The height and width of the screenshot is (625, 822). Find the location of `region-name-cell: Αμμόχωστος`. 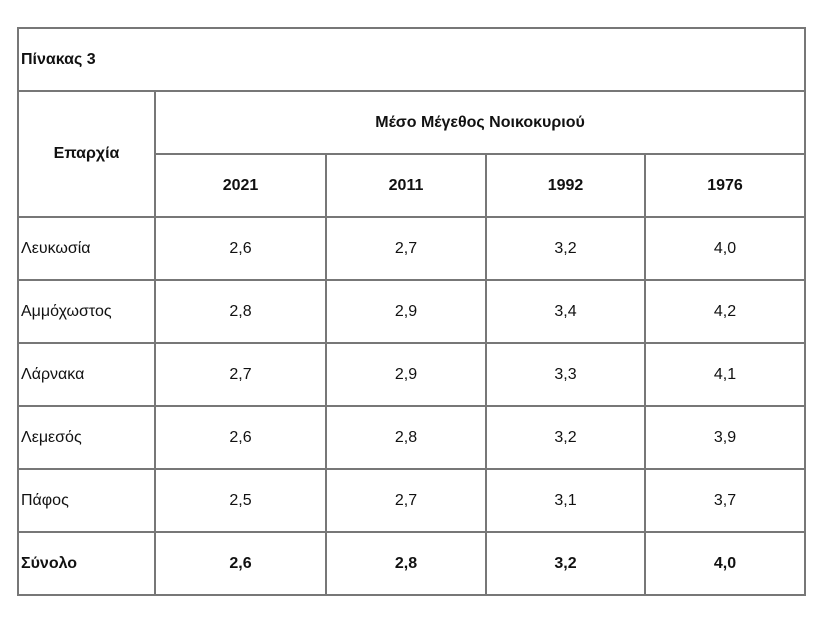

region-name-cell: Αμμόχωστος is located at coordinates (86, 311).